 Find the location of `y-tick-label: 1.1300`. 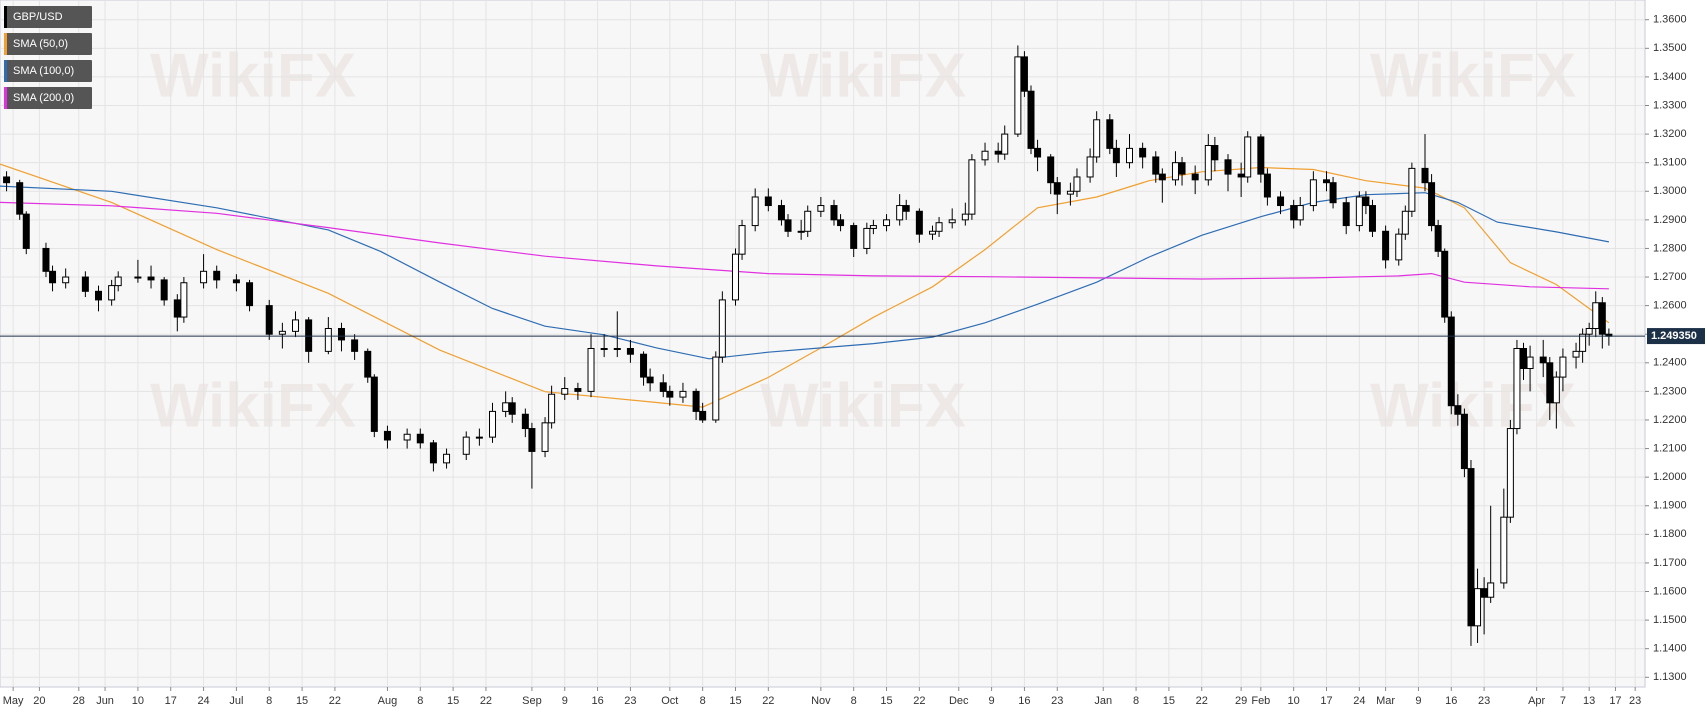

y-tick-label: 1.1300 is located at coordinates (1670, 677).